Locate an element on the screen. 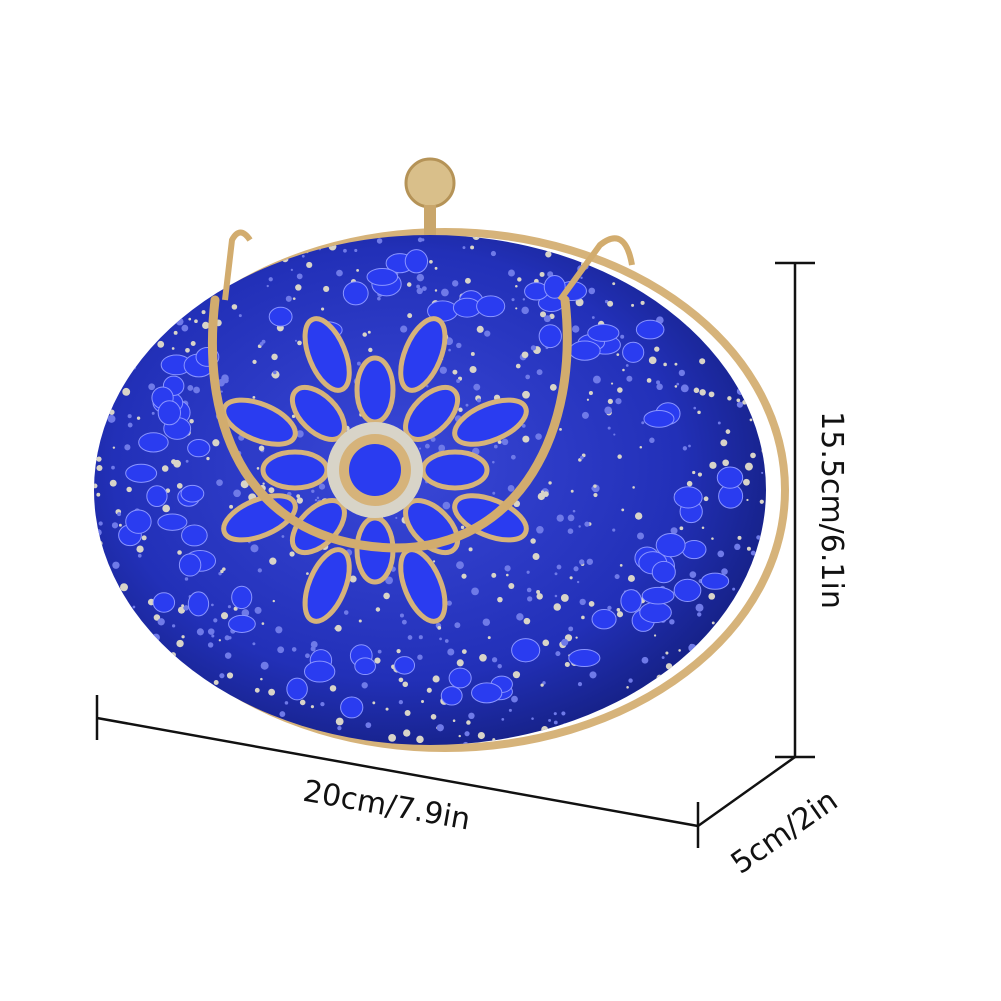 This screenshot has width=1001, height=1001. width-label: 20cm/7.9in is located at coordinates (386, 806).